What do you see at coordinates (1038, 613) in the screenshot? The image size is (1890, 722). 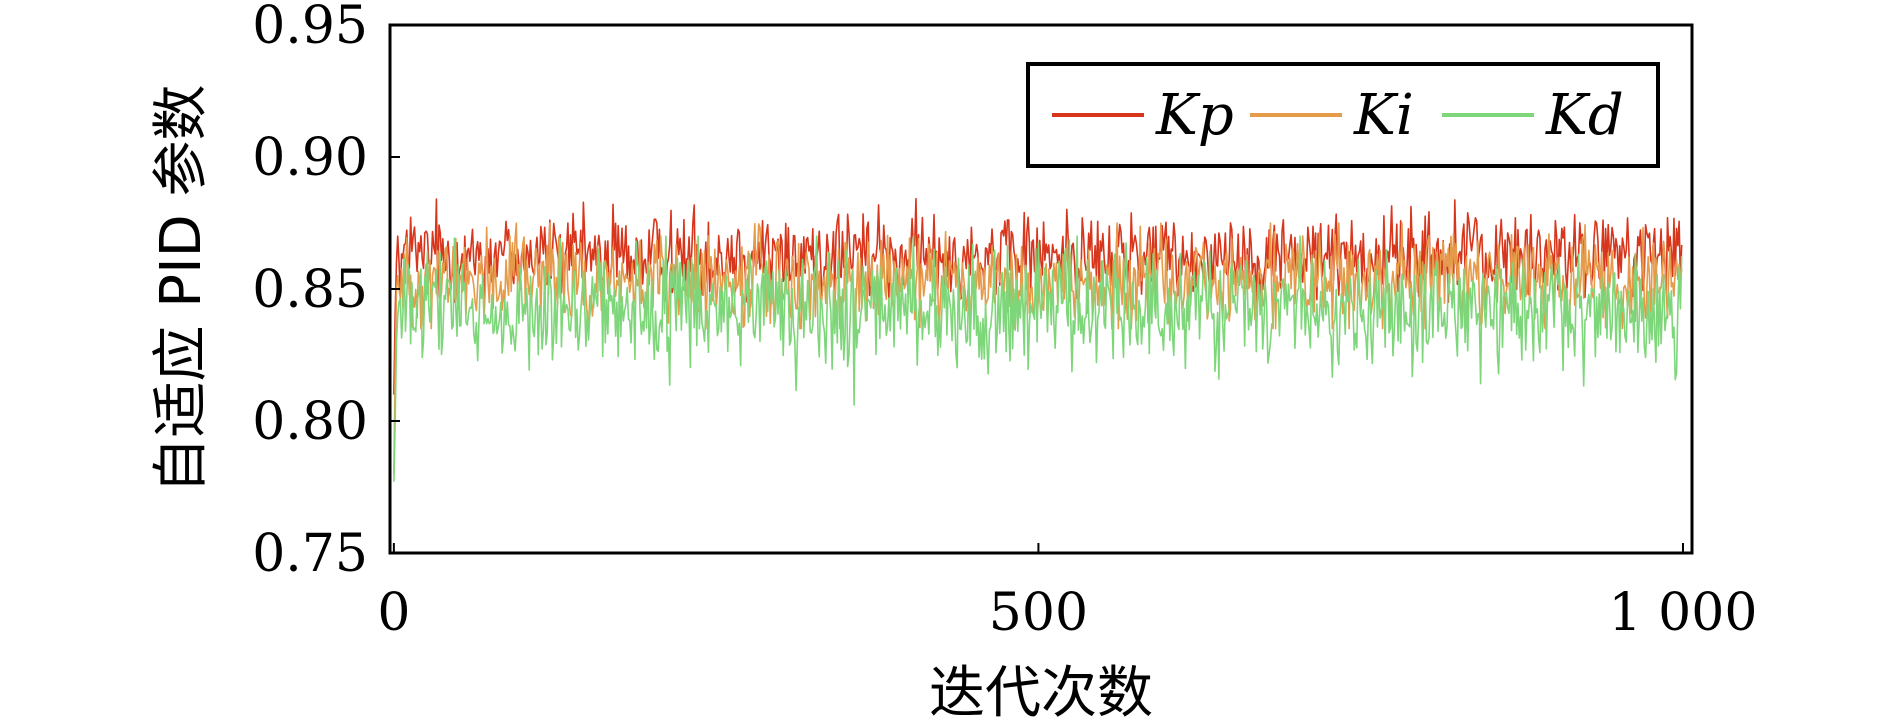 I see `x-tick-label: 500` at bounding box center [1038, 613].